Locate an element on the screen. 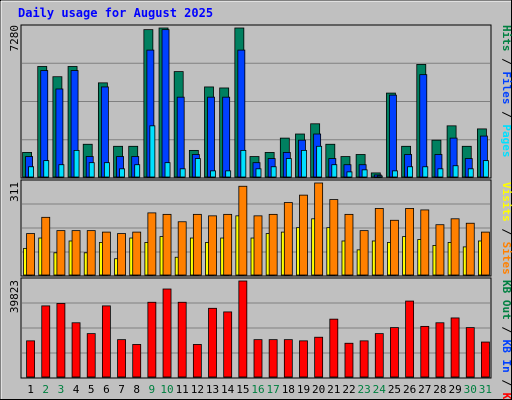  x-tick-label-26: 26 is located at coordinates (409, 389).